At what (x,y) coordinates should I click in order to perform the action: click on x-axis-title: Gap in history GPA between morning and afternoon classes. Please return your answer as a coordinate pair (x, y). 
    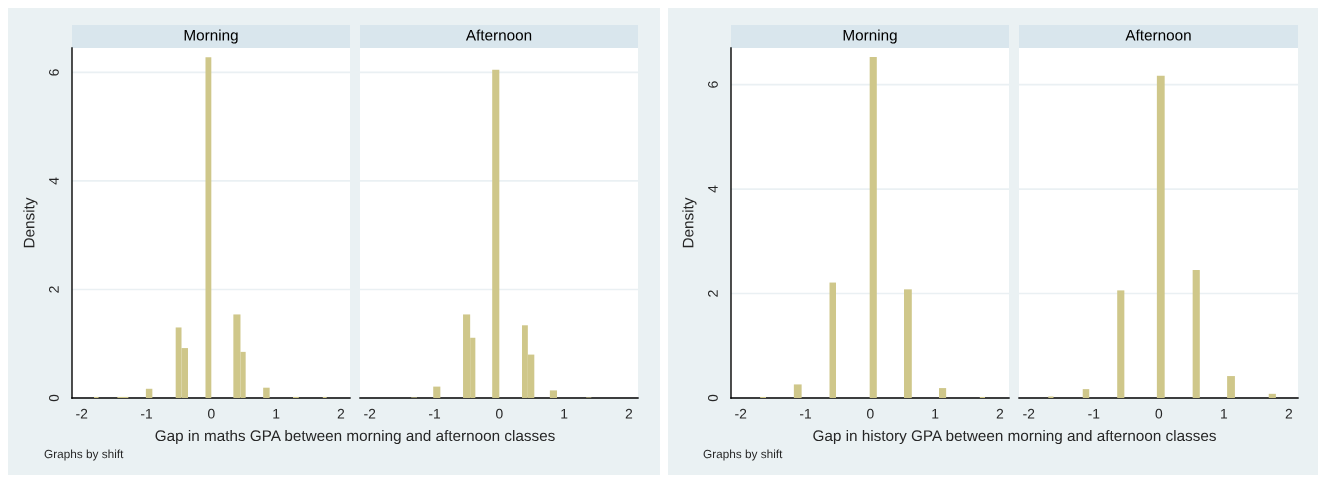
    Looking at the image, I should click on (1014, 437).